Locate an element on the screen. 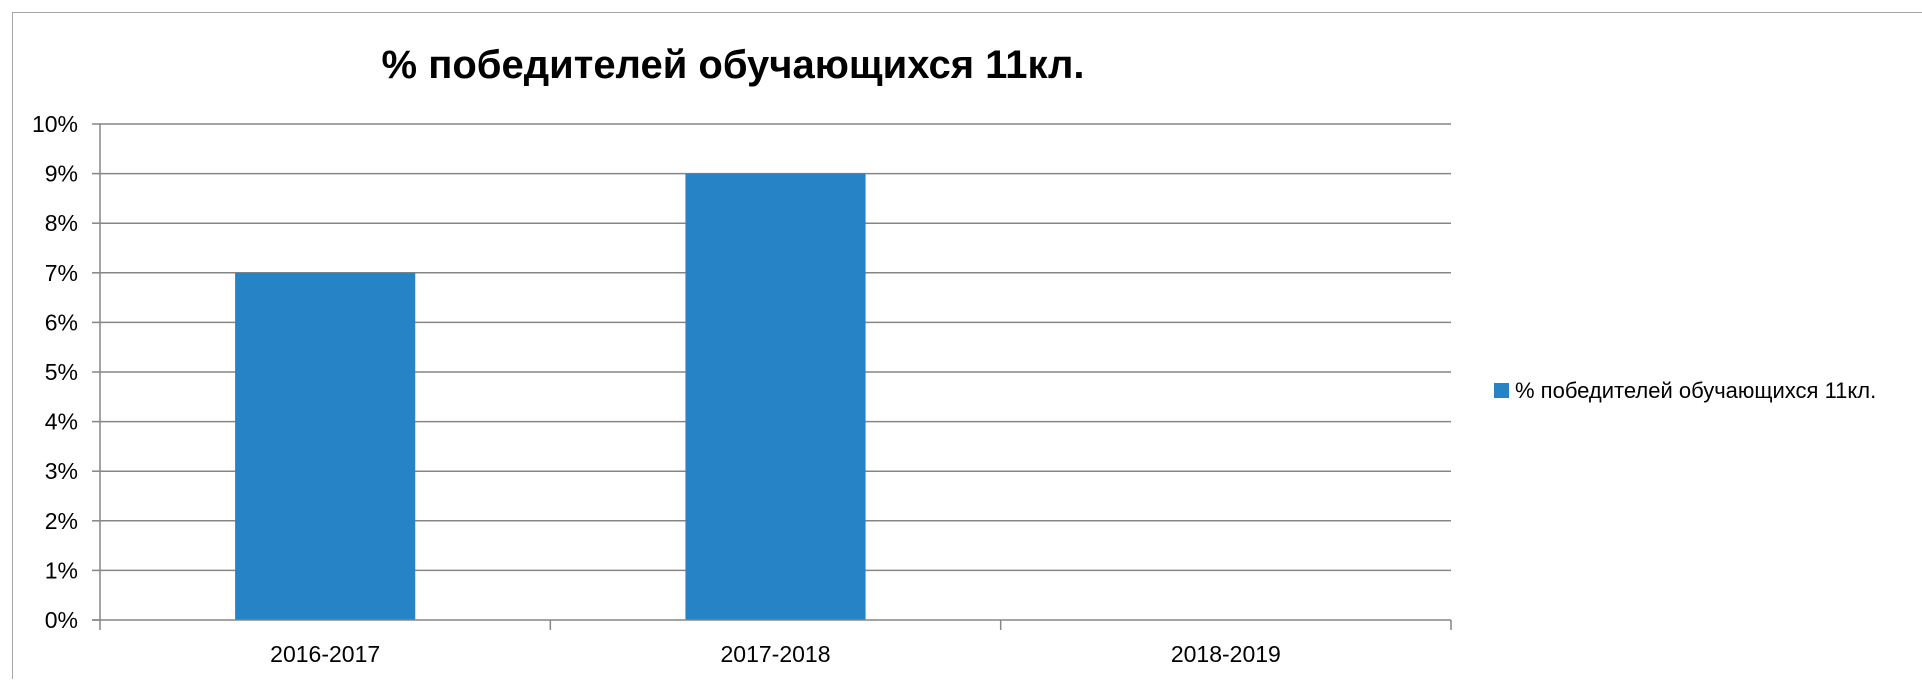 The image size is (1922, 680). x-tick-label: 2017-2018 is located at coordinates (776, 654).